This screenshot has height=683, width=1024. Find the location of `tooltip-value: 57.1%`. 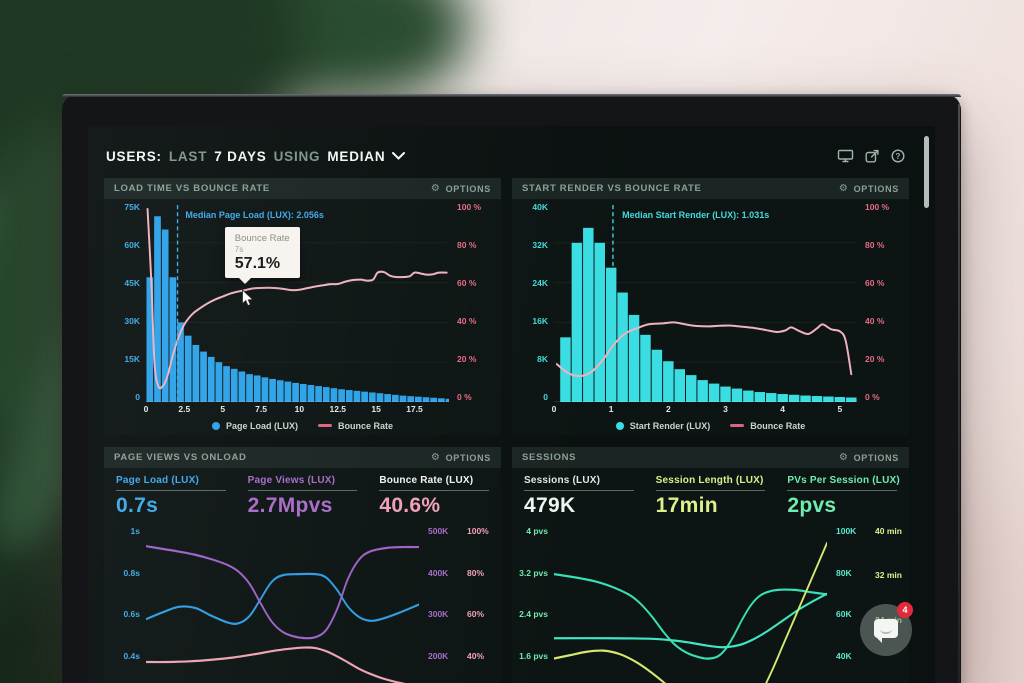

tooltip-value: 57.1% is located at coordinates (257, 263).